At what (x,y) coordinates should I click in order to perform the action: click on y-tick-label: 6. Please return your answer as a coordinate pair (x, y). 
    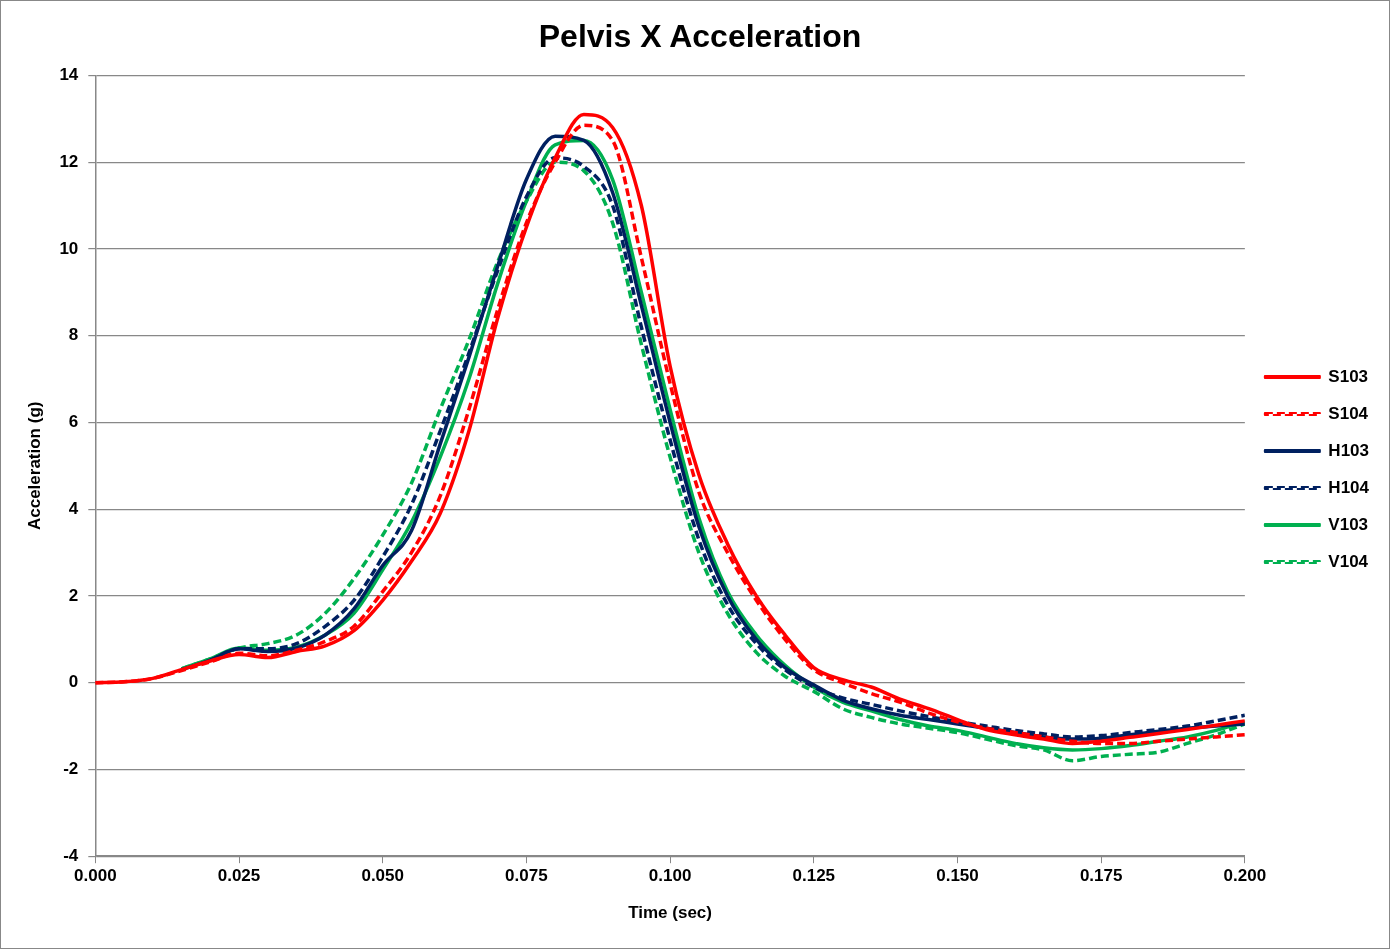
    Looking at the image, I should click on (73, 422).